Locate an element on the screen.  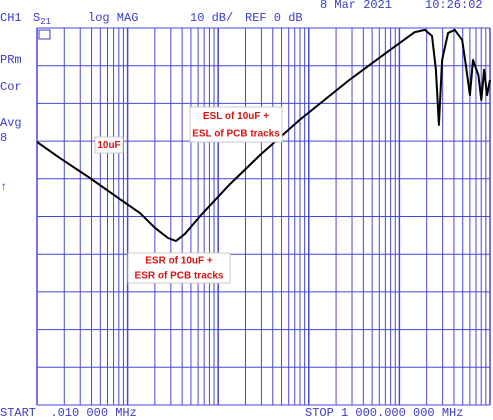
marker-icon is located at coordinates (44, 34).